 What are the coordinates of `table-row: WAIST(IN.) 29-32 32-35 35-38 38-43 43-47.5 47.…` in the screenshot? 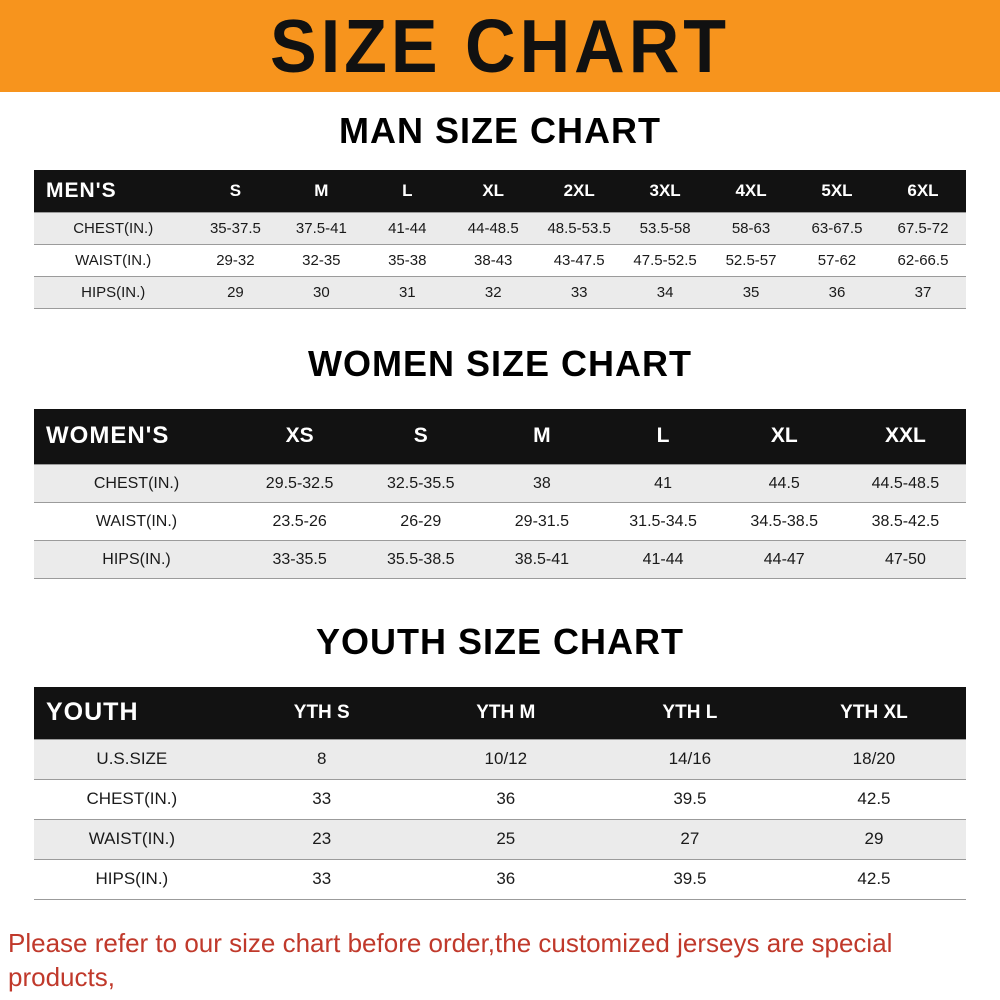 It's located at (500, 260).